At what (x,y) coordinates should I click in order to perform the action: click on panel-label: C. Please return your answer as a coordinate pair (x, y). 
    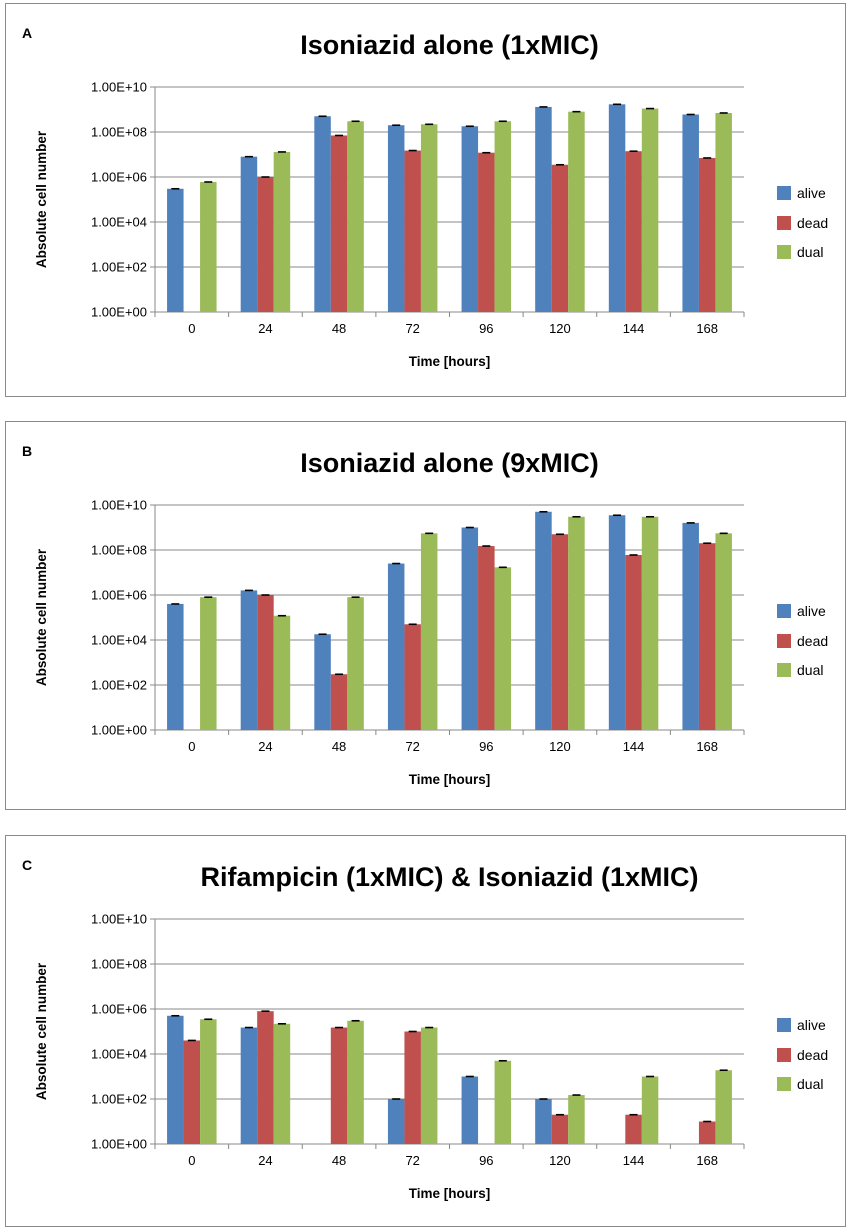
    Looking at the image, I should click on (27, 865).